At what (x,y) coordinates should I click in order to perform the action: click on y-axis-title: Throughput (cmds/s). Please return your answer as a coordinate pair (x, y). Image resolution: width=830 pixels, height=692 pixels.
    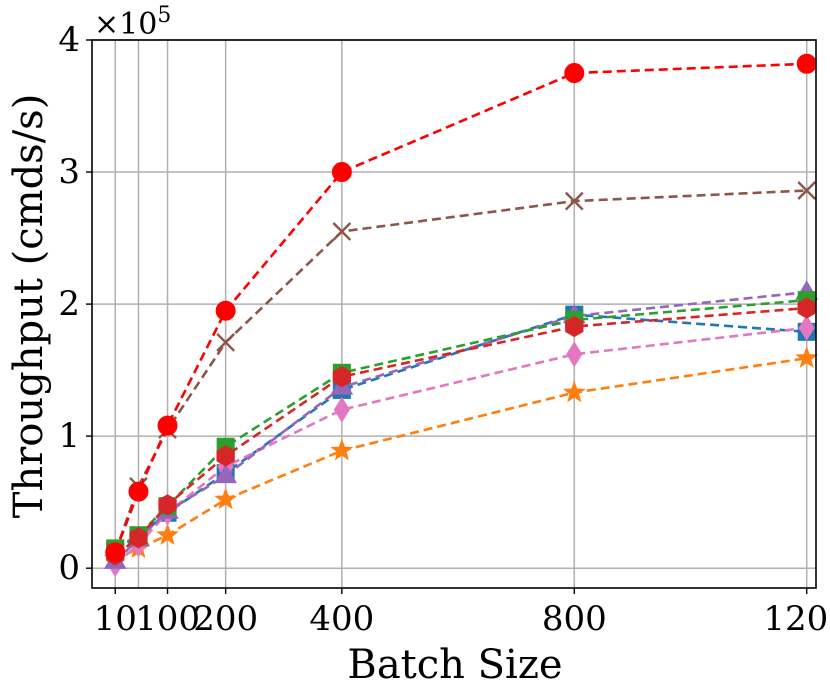
    Looking at the image, I should click on (29, 306).